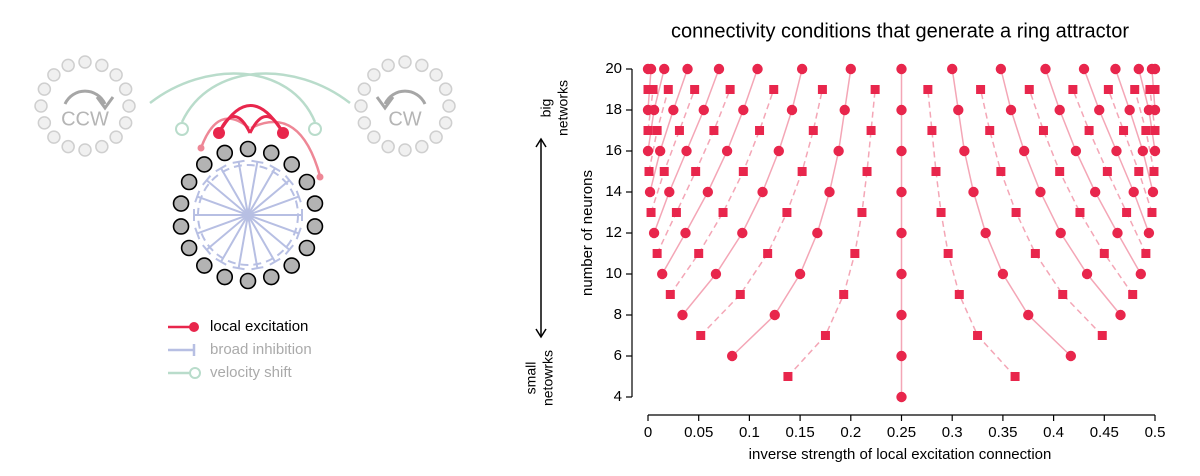  What do you see at coordinates (613, 150) in the screenshot?
I see `y-tick-label: 16` at bounding box center [613, 150].